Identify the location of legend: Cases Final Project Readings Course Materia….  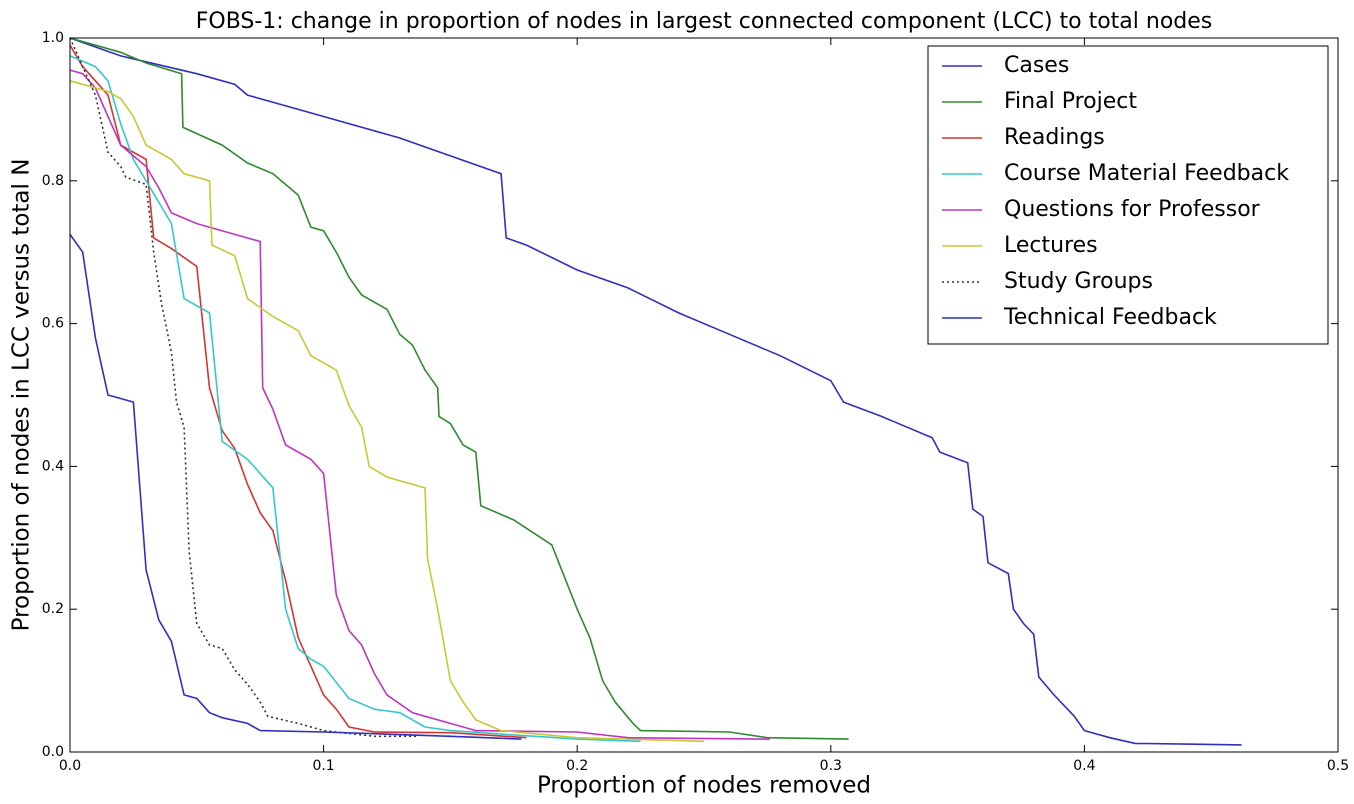
(1128, 195).